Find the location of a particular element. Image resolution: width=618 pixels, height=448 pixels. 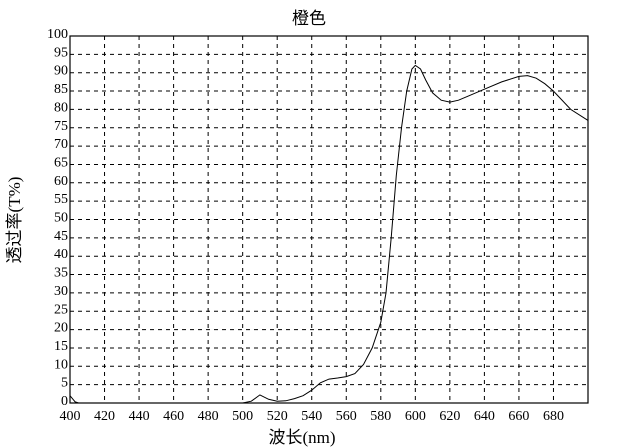

x-tick-label: 680 is located at coordinates (553, 416).